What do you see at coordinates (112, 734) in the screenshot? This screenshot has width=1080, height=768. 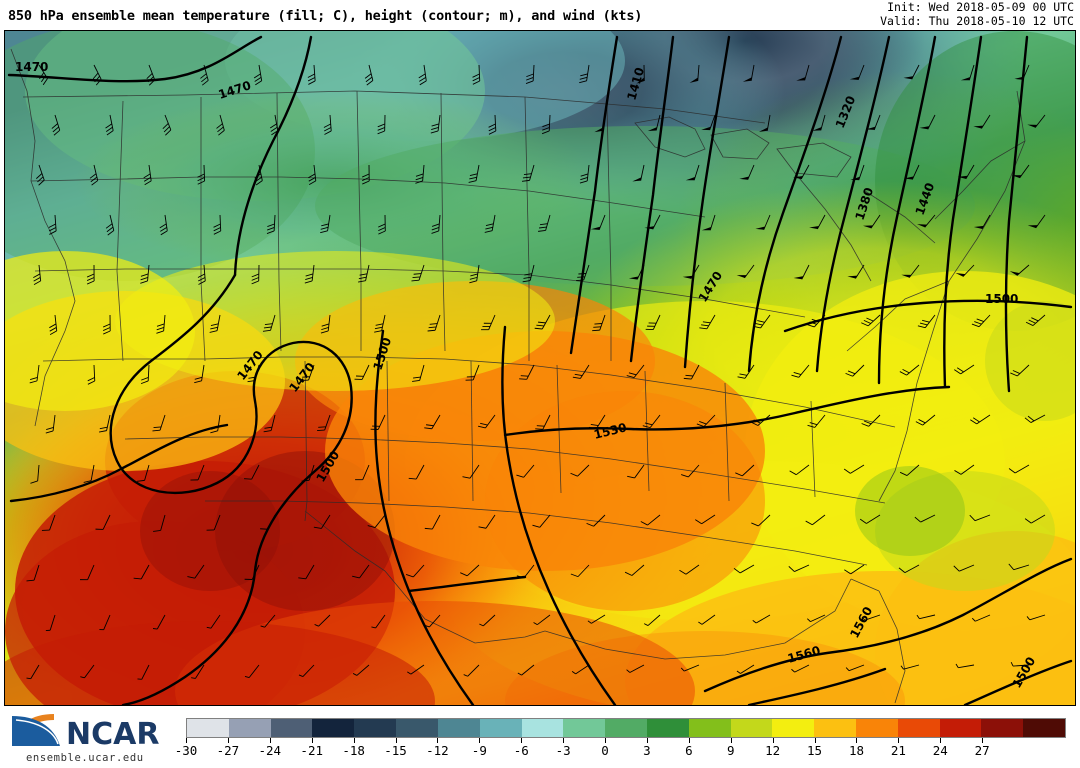 I see `ncar-wordmark: NCAR` at bounding box center [112, 734].